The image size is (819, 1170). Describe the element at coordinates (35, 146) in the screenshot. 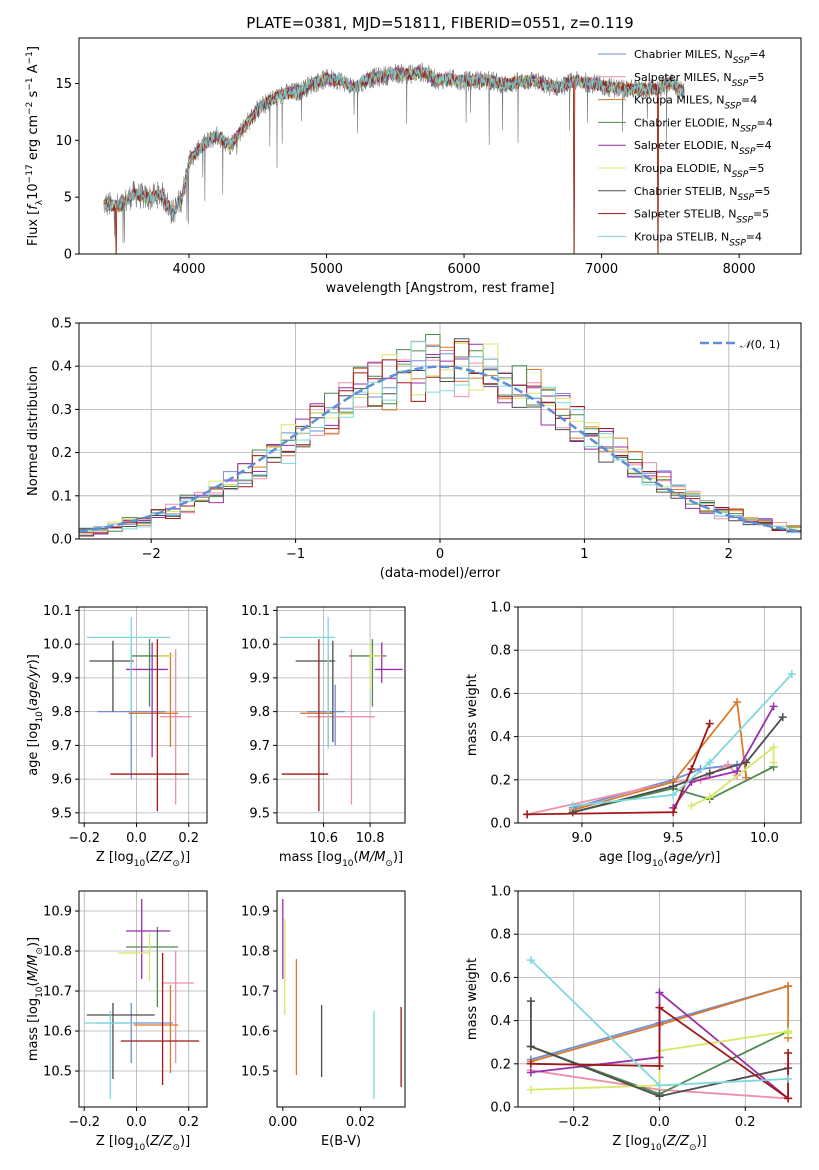

I see `y-axis-label: Flux [fλ10−17 erg cm−2 s−1 A−1]` at that location.